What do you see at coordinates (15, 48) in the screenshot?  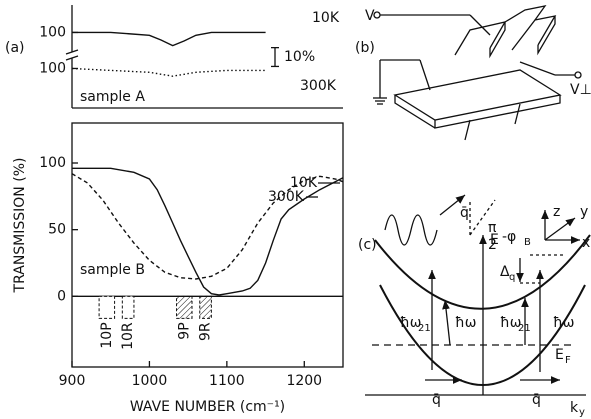 I see `panel-label: (a)` at bounding box center [15, 48].